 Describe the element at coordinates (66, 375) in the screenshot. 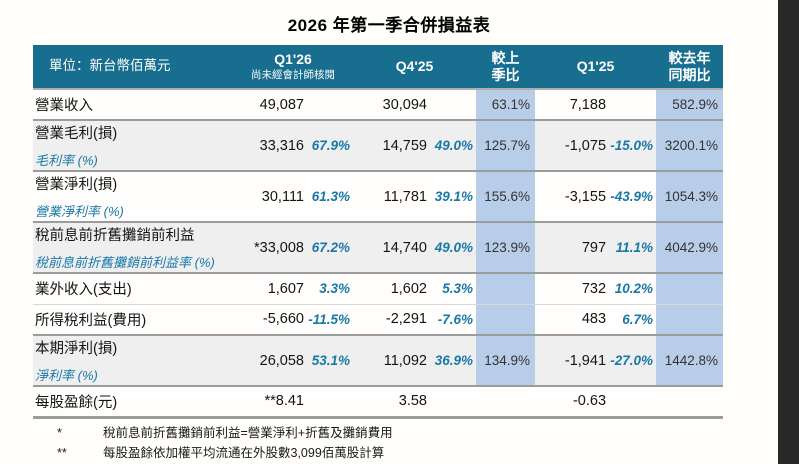

I see `row-sublabel: 淨利率 (%)` at that location.